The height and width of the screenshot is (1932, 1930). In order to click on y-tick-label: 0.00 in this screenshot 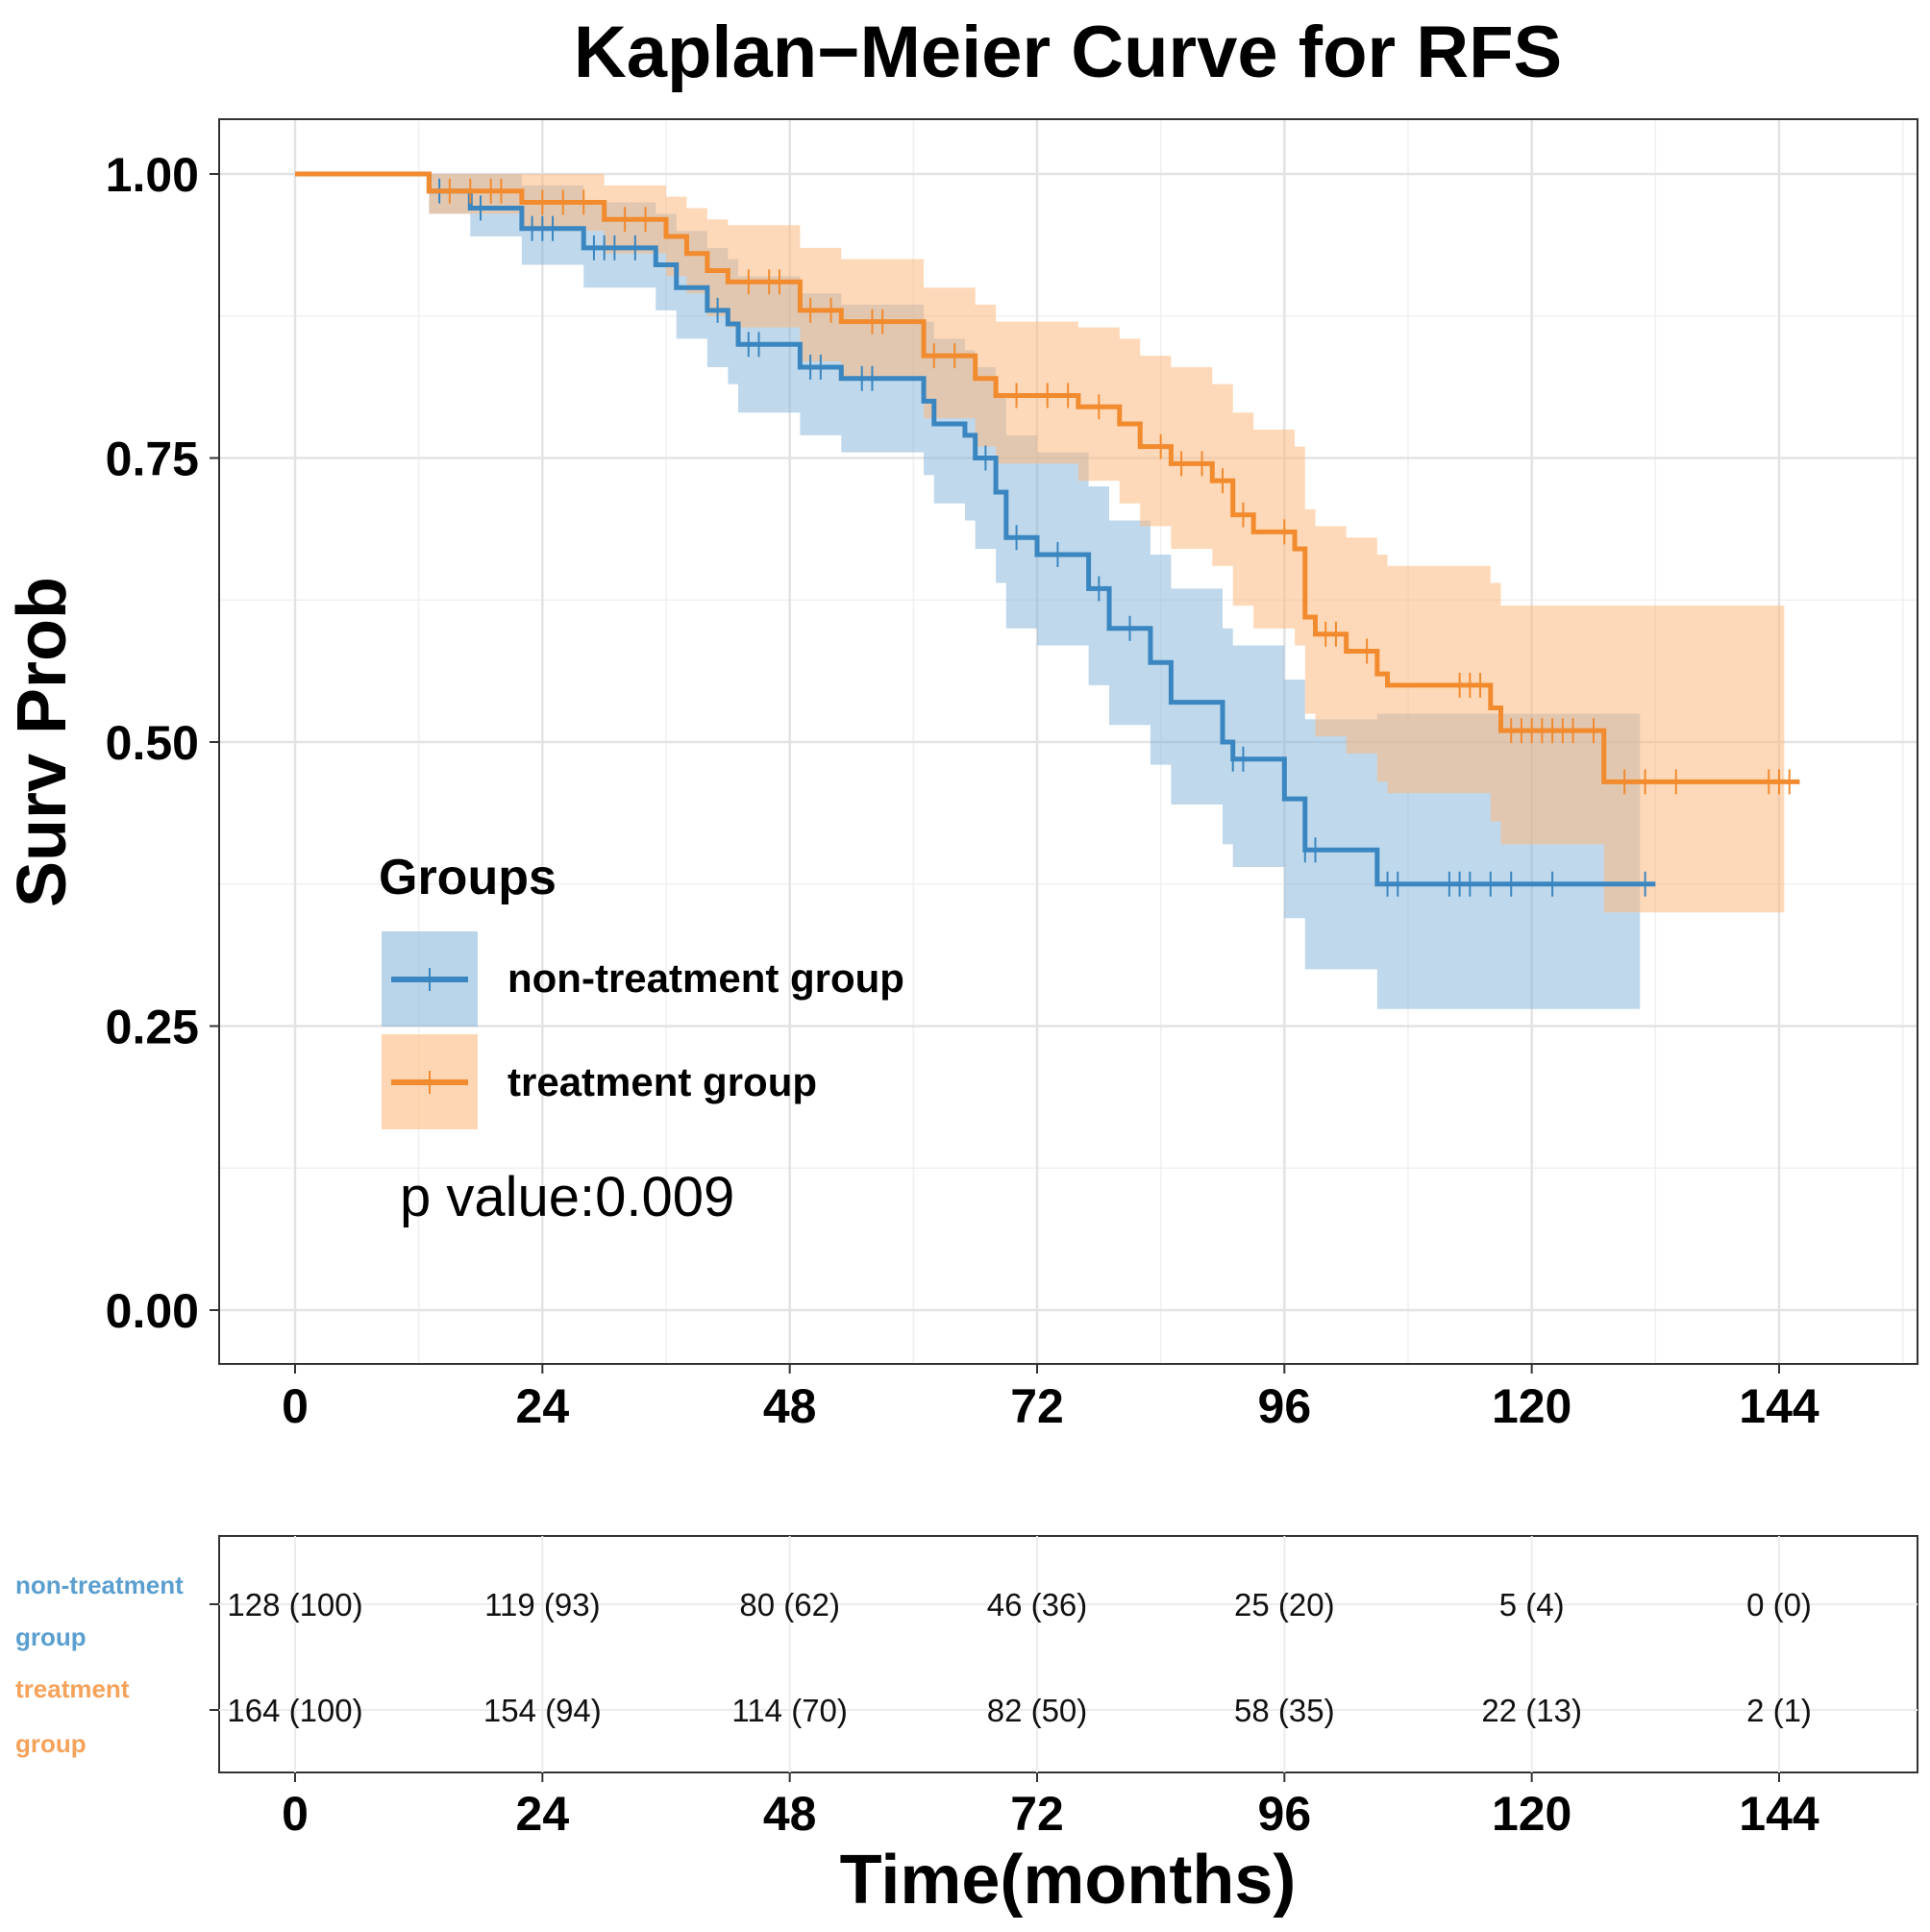, I will do `click(152, 1311)`.